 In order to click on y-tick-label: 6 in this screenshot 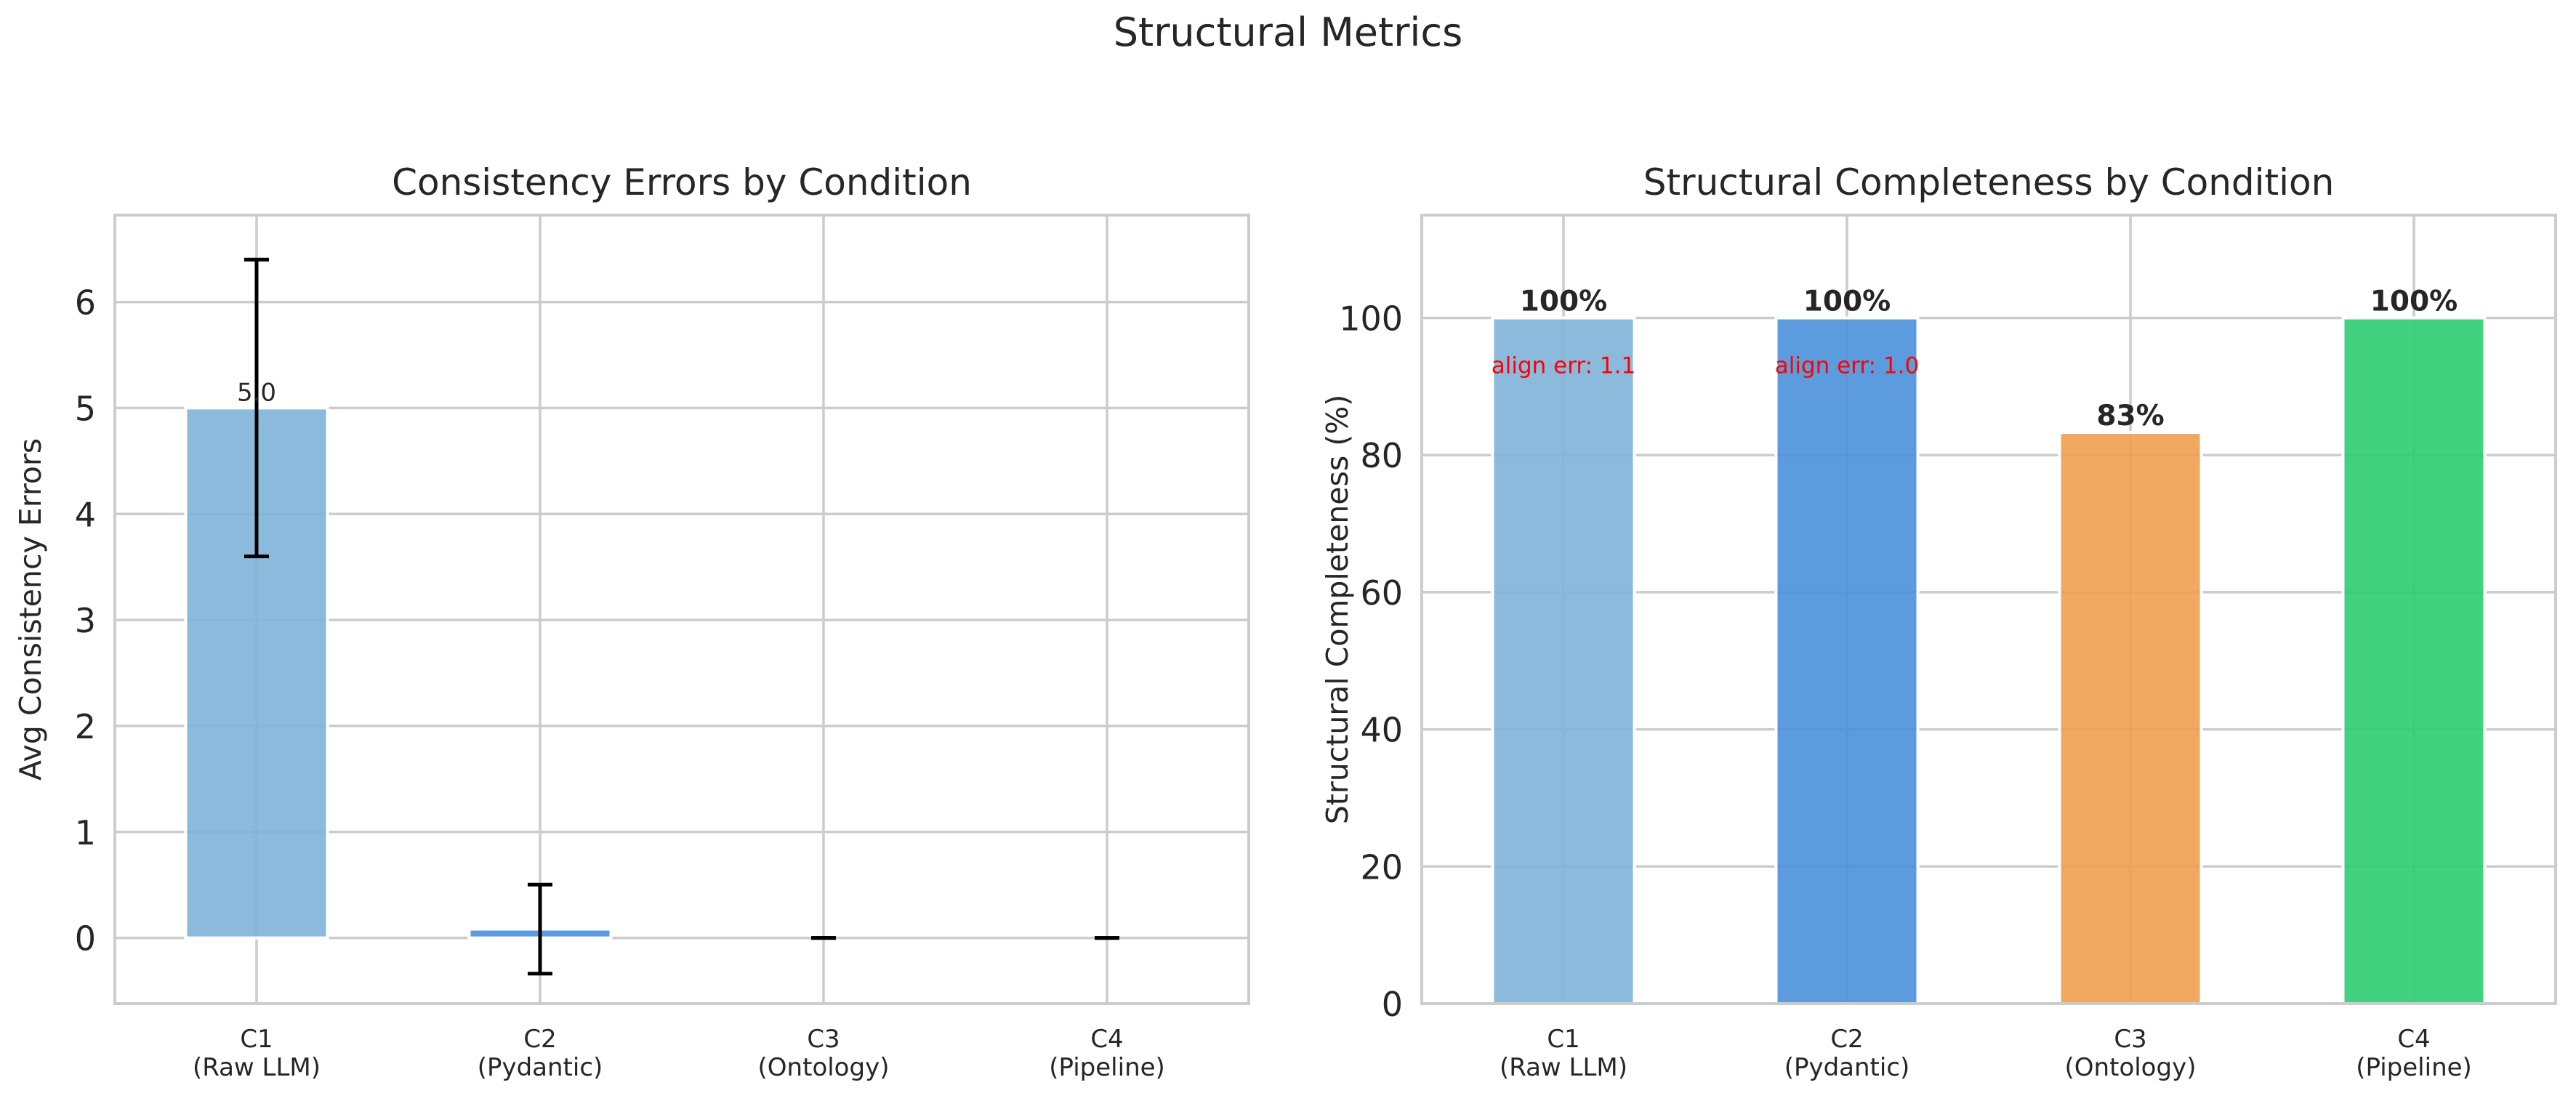, I will do `click(85, 303)`.